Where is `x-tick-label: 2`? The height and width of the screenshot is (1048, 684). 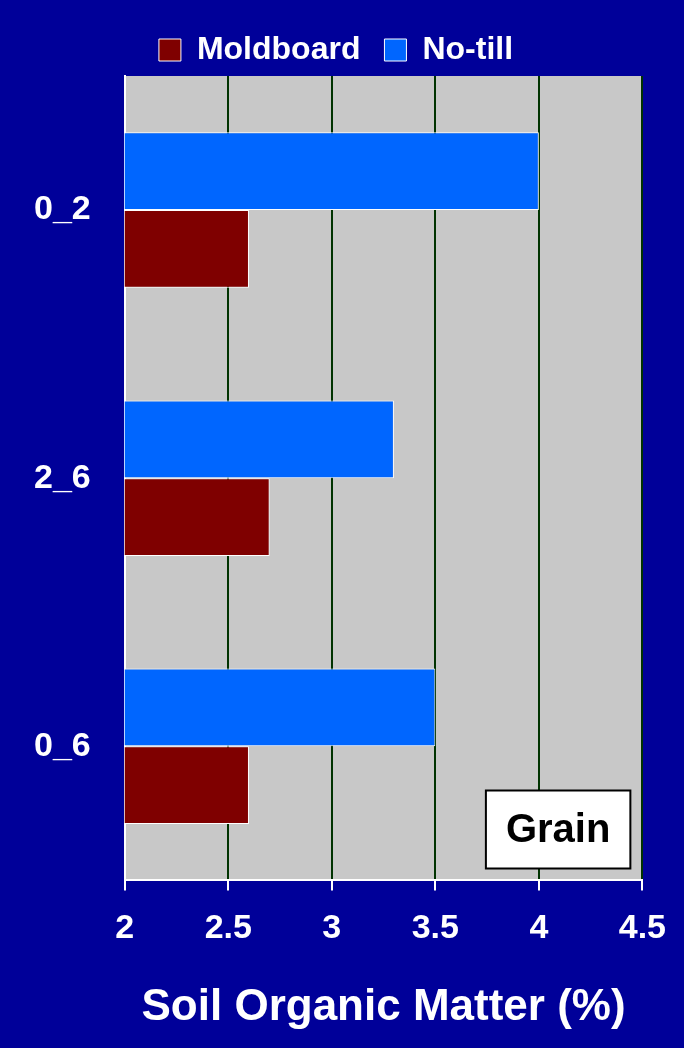 x-tick-label: 2 is located at coordinates (125, 926).